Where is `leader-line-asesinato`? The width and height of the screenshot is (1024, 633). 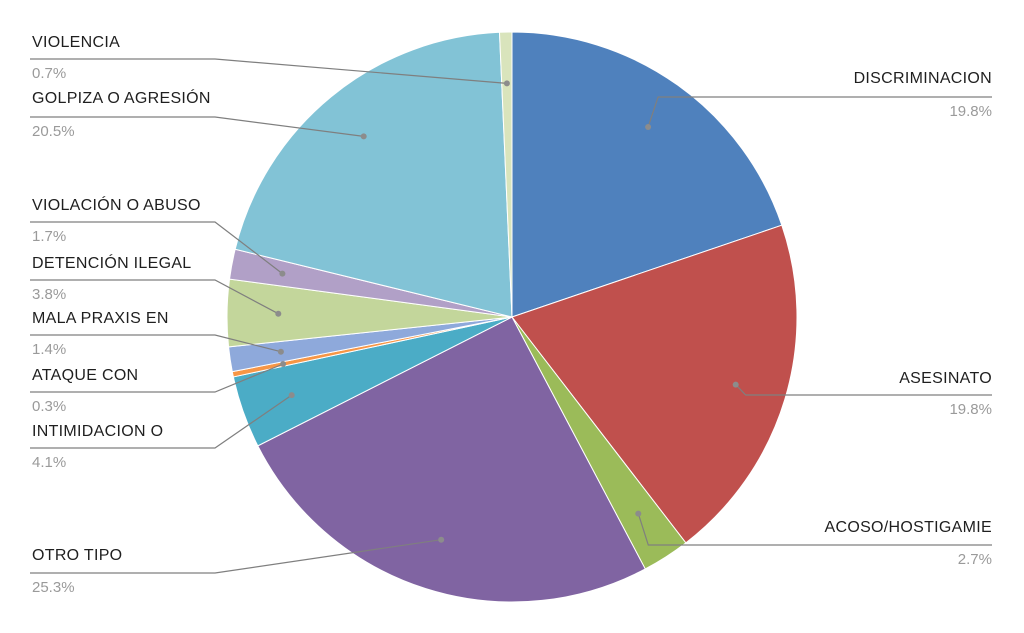
leader-line-asesinato is located at coordinates (863, 390).